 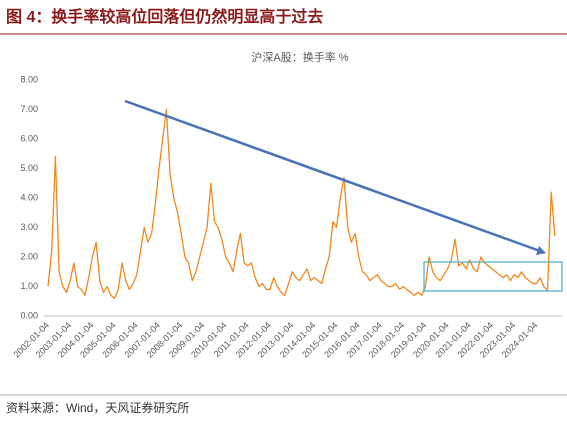 I want to click on y-tick-label: 3.00, so click(x=29, y=227).